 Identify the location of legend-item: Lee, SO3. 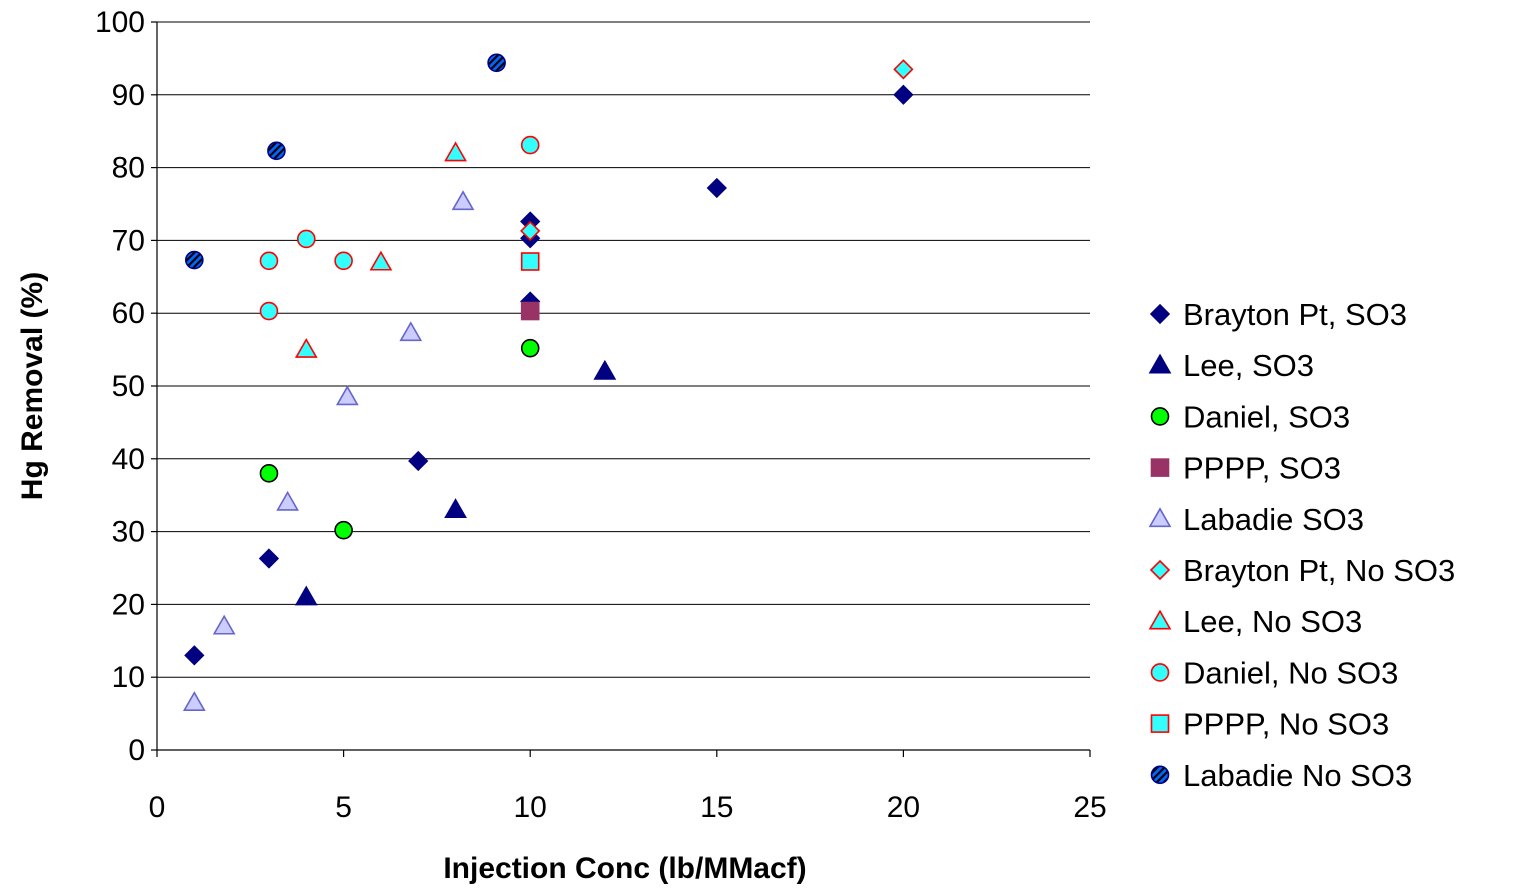
(1231, 365).